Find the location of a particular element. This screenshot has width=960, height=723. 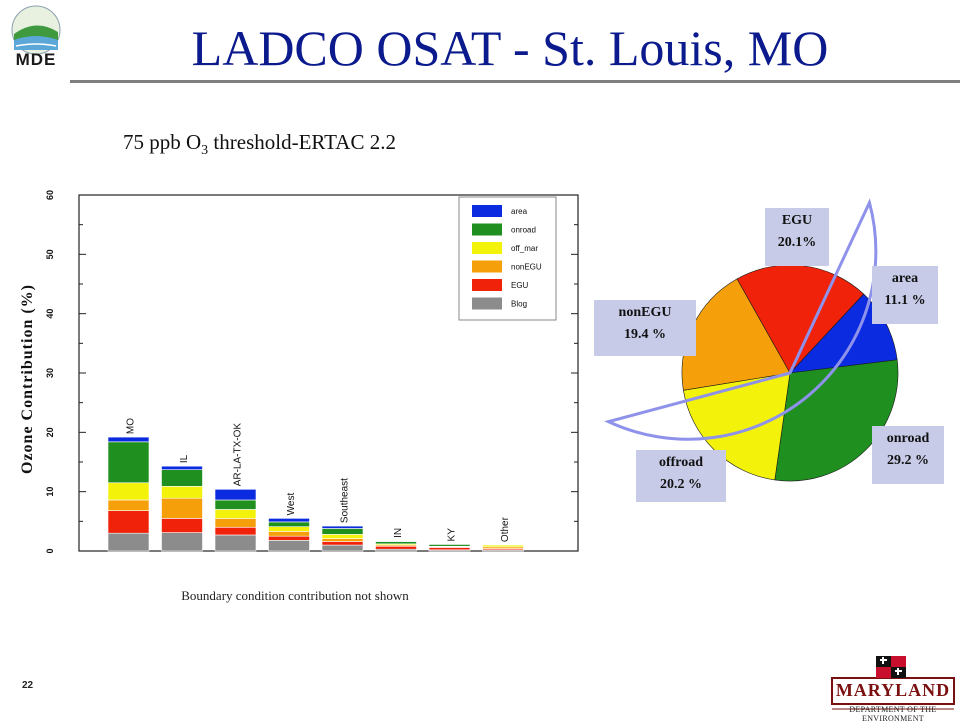

page-number: 22 is located at coordinates (28, 685).